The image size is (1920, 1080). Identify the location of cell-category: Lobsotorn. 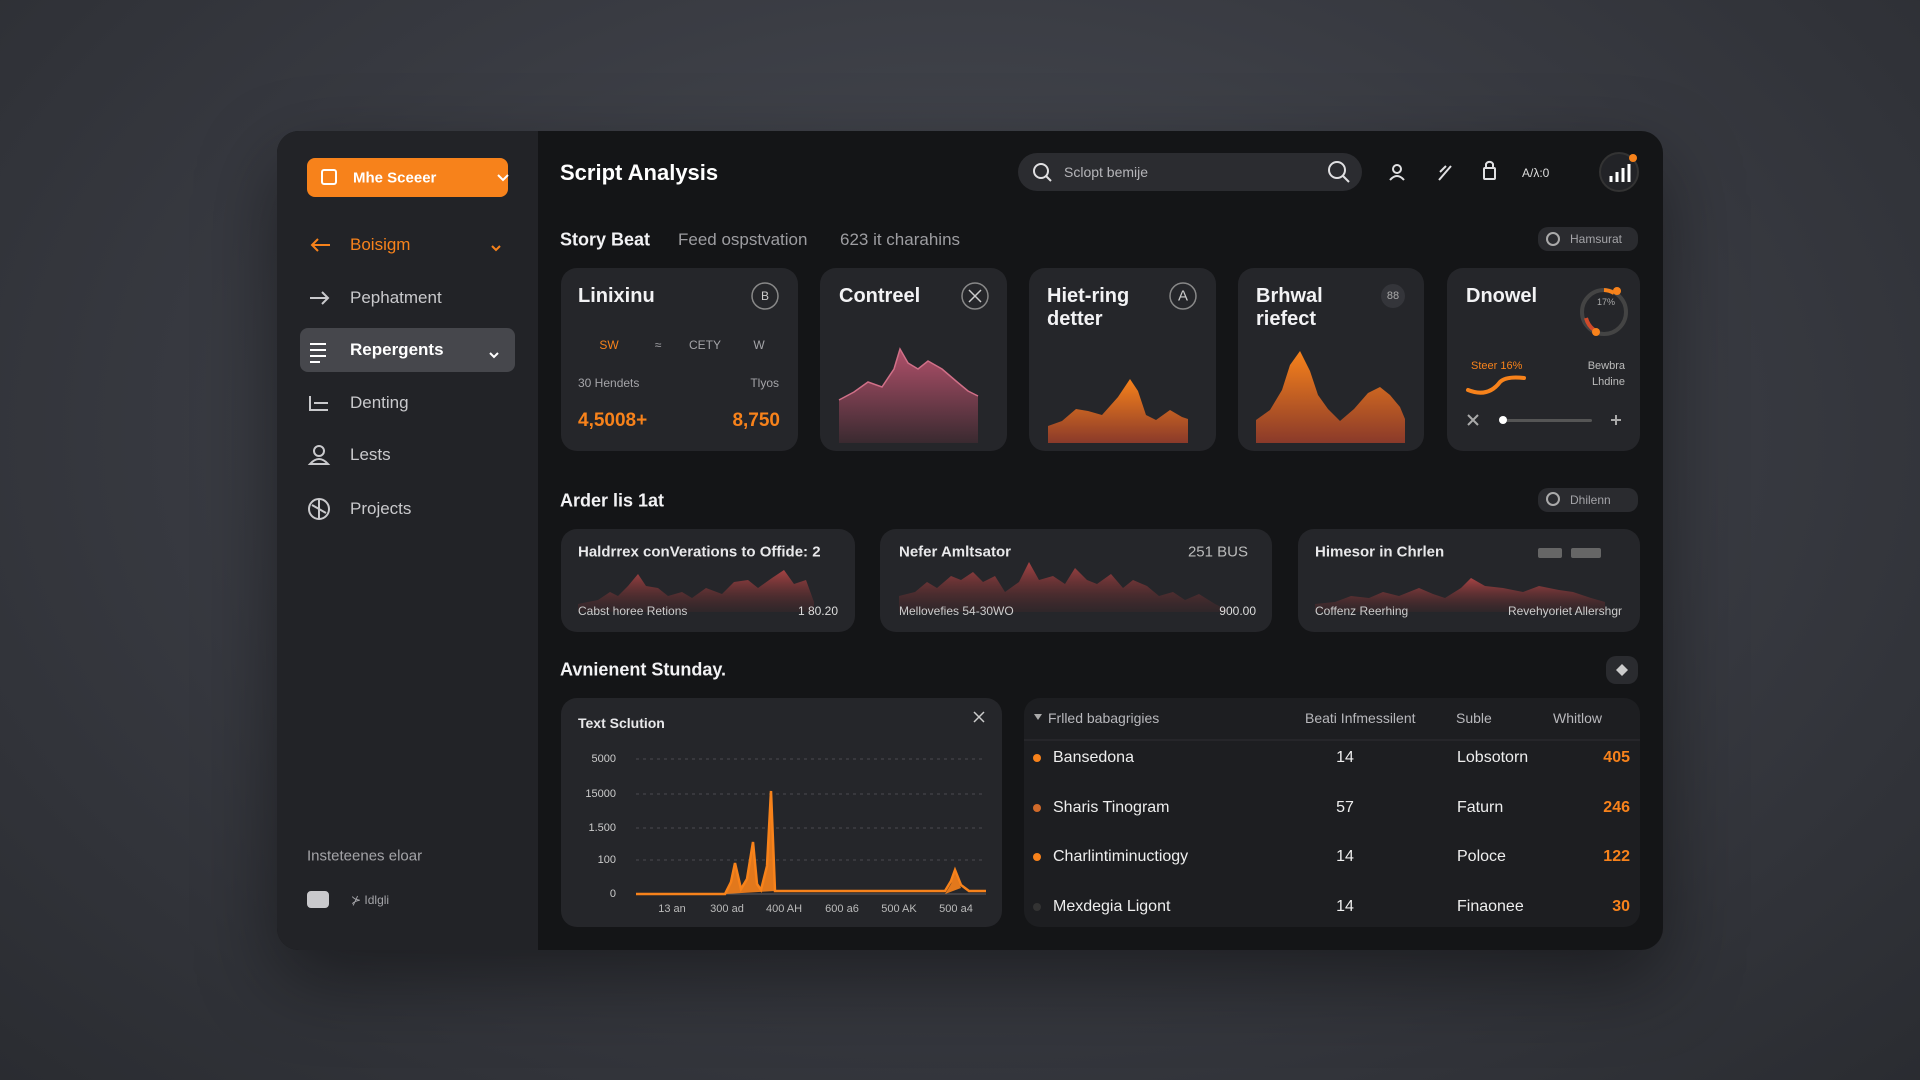
(1493, 757).